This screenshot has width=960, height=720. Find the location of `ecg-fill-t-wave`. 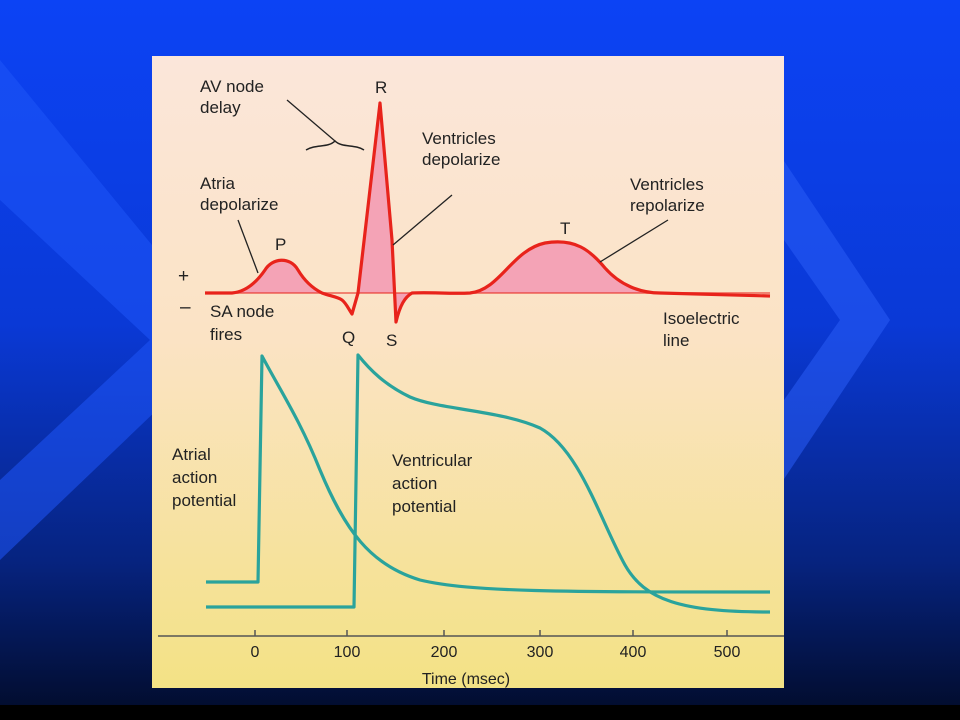

ecg-fill-t-wave is located at coordinates (565, 267).